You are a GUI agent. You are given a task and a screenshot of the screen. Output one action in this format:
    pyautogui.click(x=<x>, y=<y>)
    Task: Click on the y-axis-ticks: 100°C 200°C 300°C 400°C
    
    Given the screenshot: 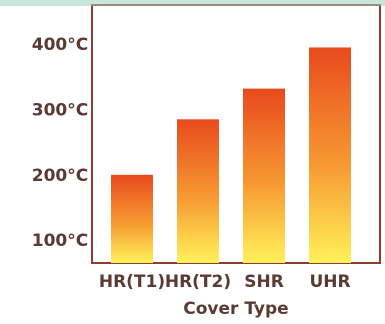 What is the action you would take?
    pyautogui.click(x=60, y=143)
    